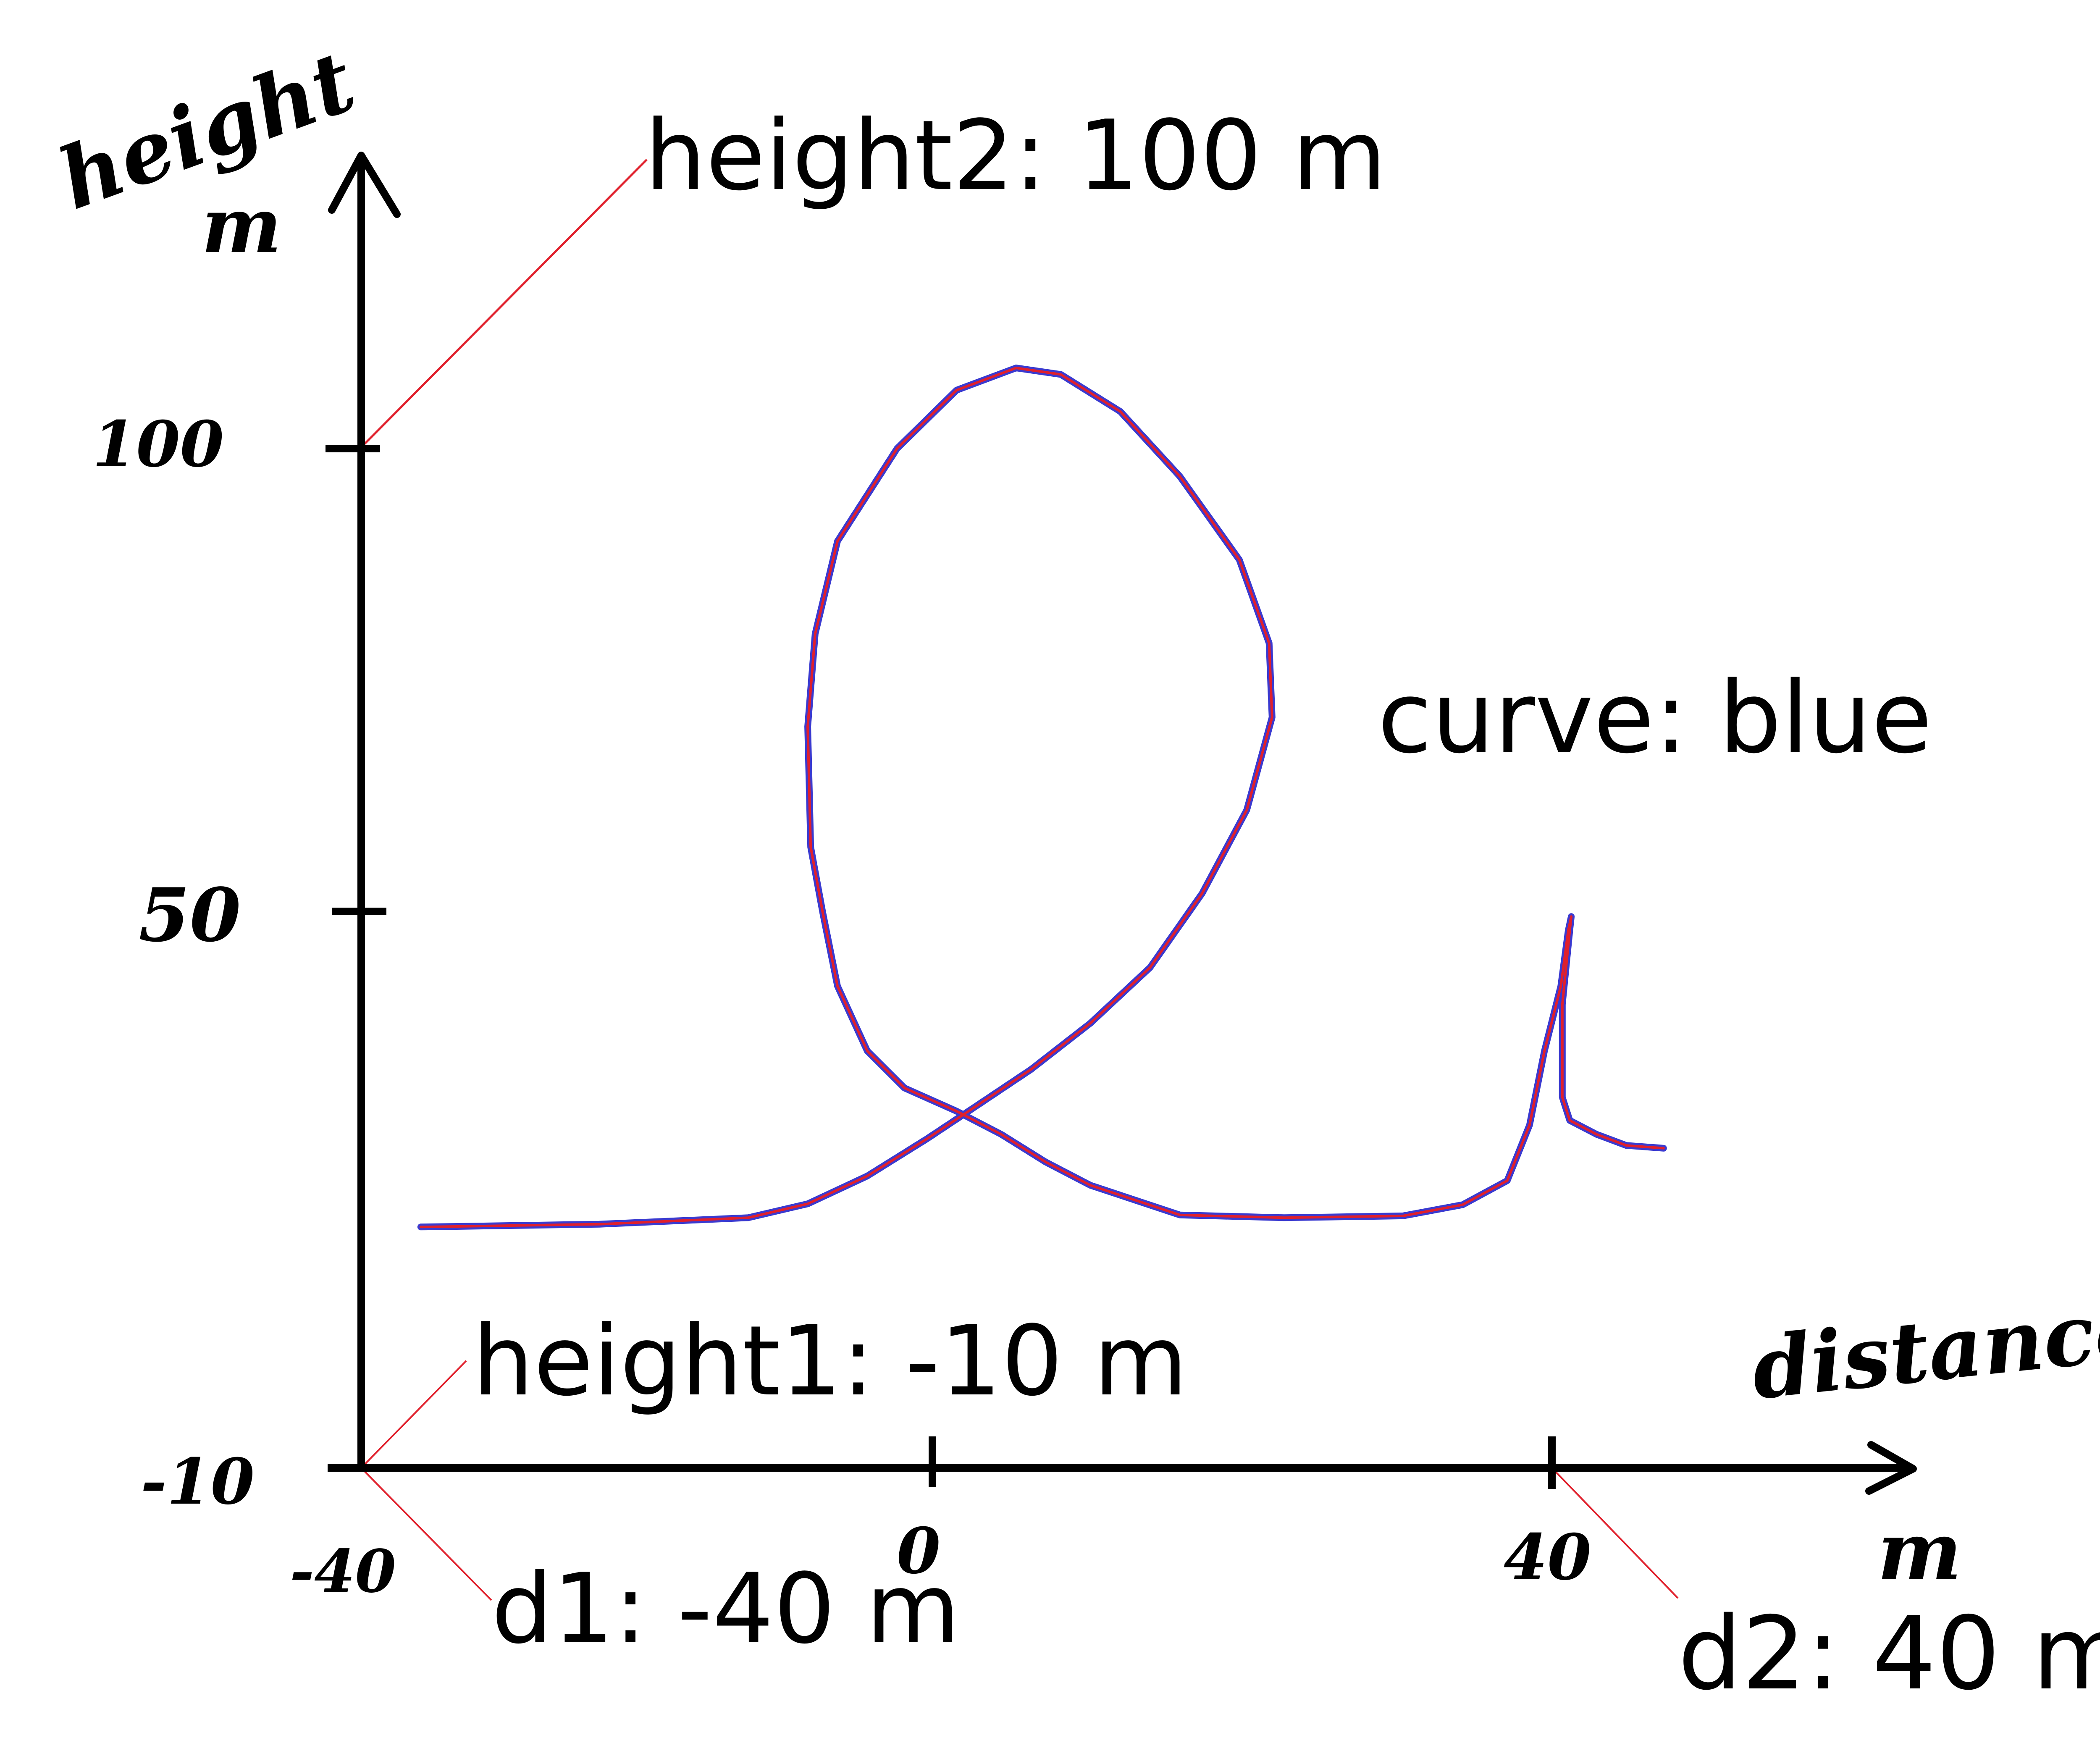 Image resolution: width=2100 pixels, height=1751 pixels. I want to click on y-axis-arrowhead, so click(364, 185).